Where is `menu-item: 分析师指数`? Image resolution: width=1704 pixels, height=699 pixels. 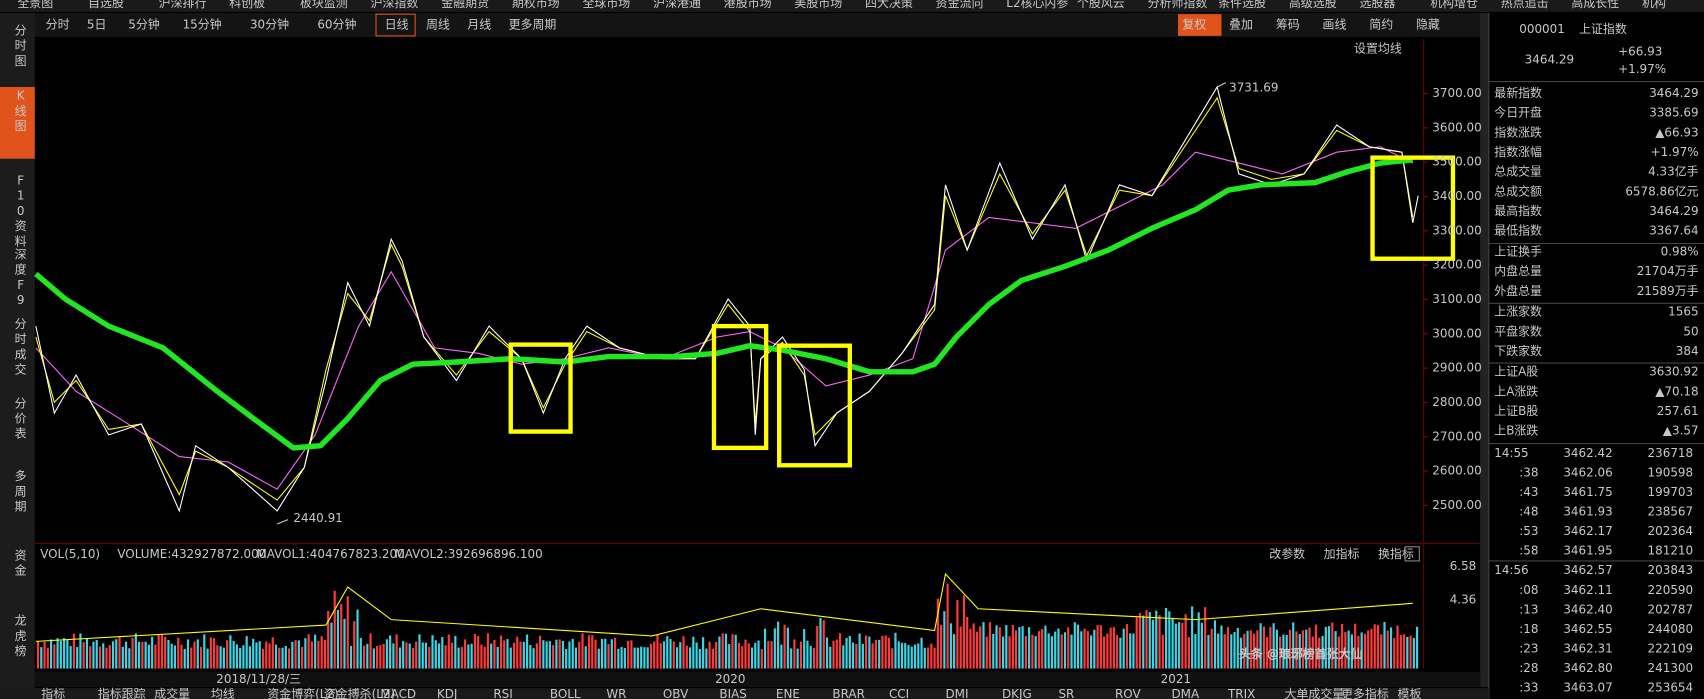 menu-item: 分析师指数 is located at coordinates (1178, 5).